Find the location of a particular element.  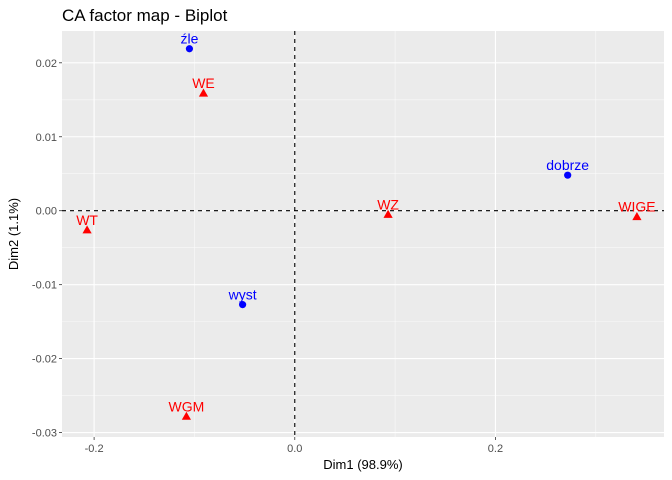

y-tick-label: 0.00 is located at coordinates (46, 212).